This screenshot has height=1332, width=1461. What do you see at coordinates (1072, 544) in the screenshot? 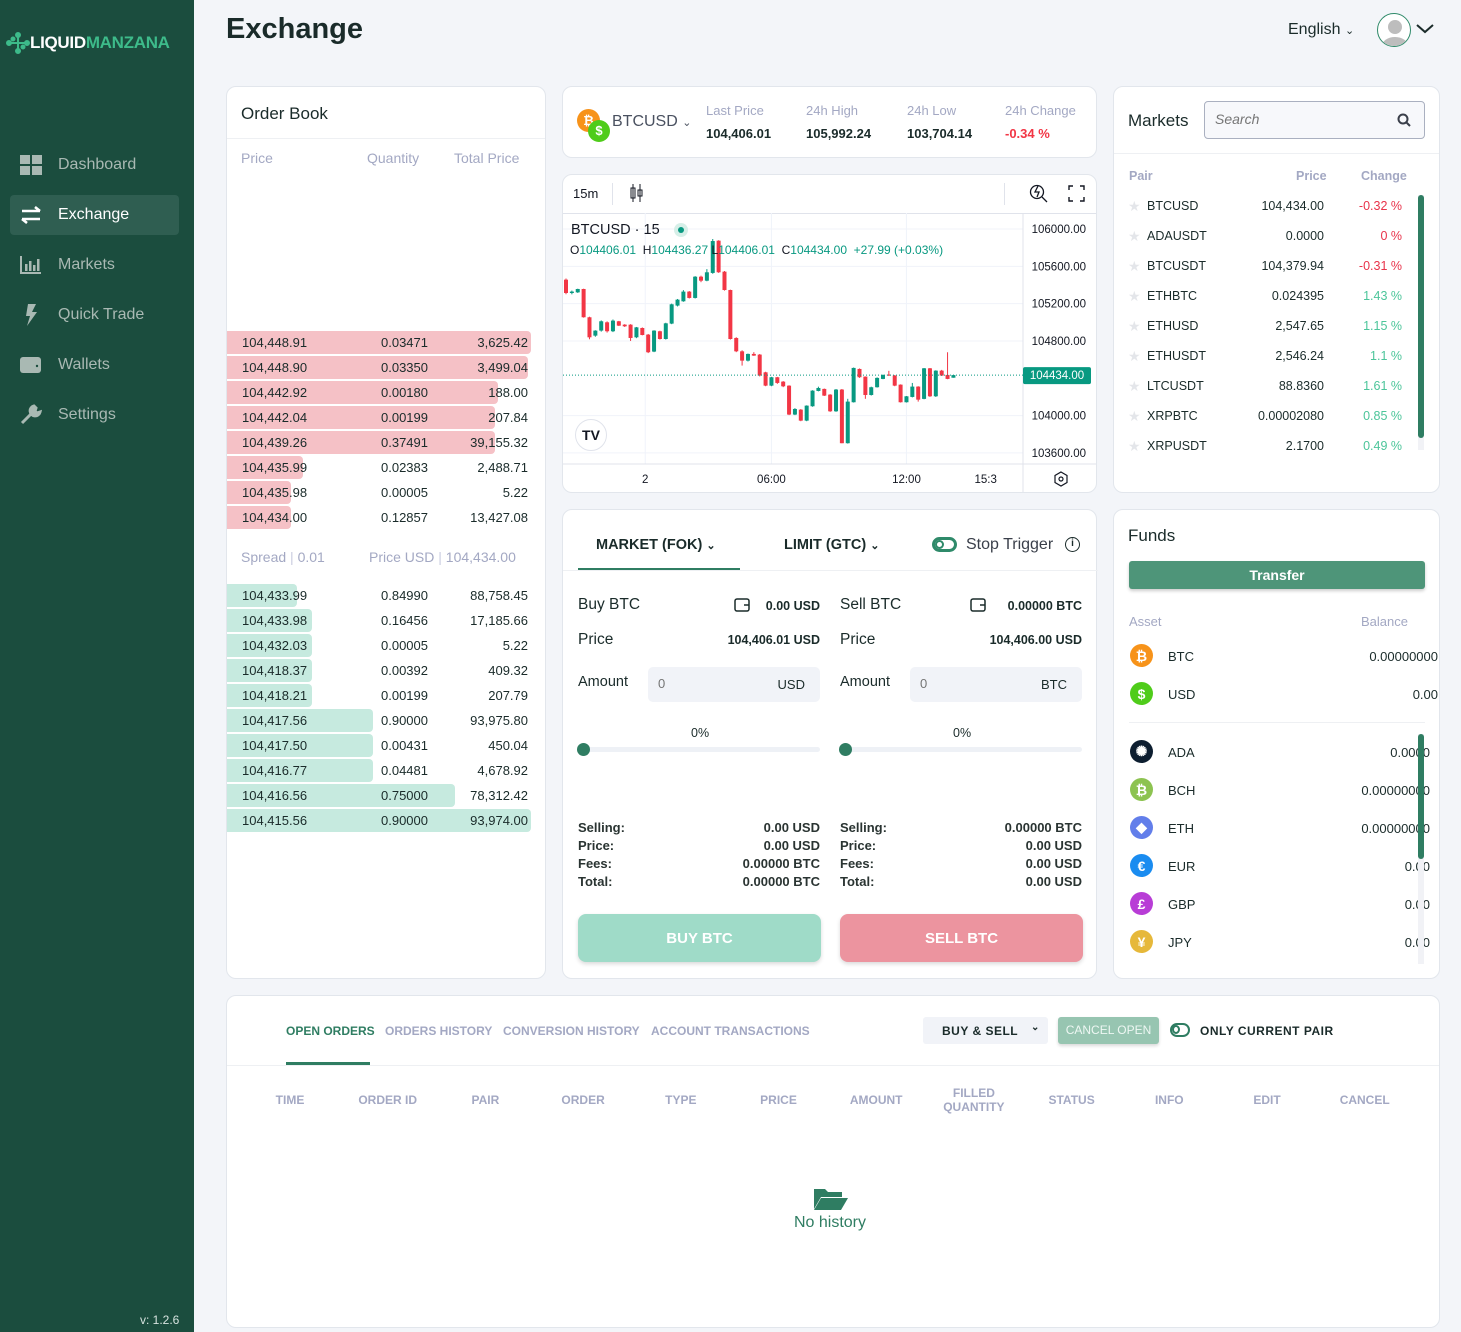
I see `info-icon: i` at bounding box center [1072, 544].